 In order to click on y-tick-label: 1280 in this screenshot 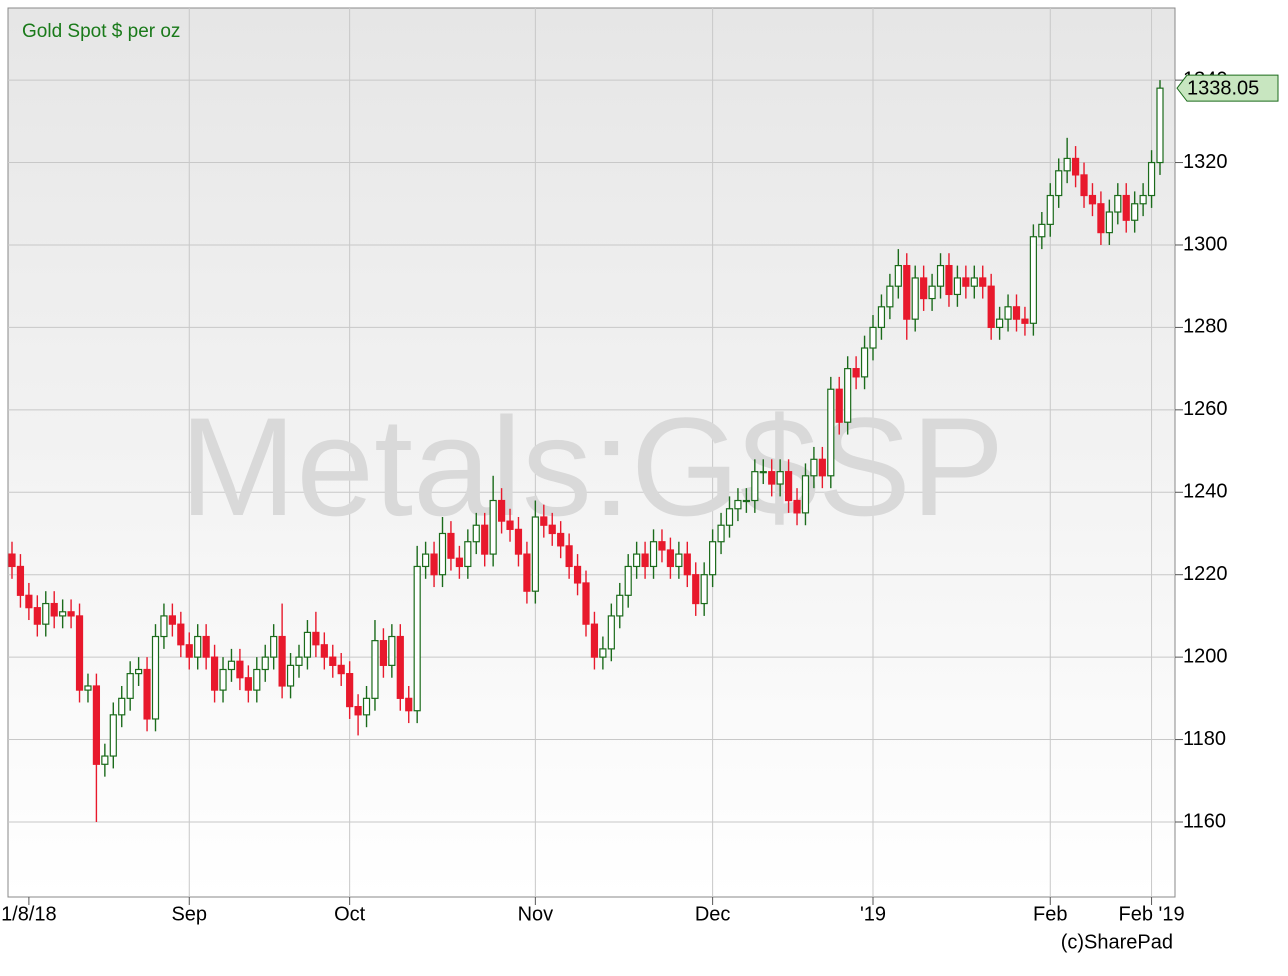, I will do `click(1205, 327)`.